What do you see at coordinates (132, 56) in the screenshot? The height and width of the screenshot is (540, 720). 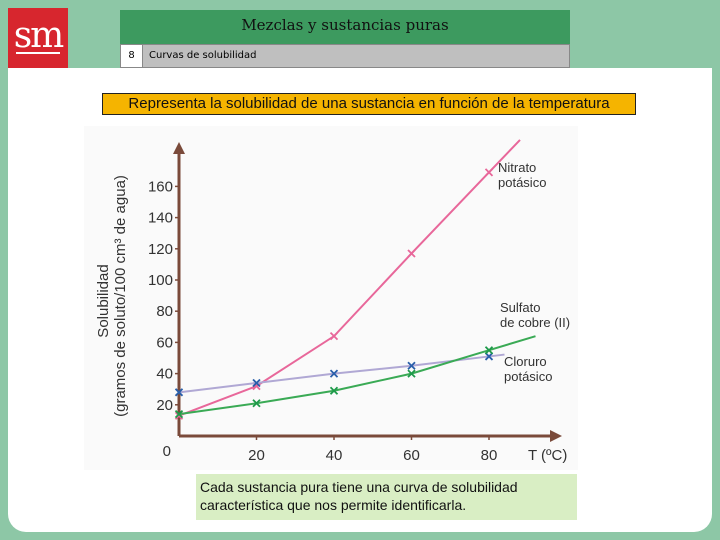 I see `slide-number: 8` at bounding box center [132, 56].